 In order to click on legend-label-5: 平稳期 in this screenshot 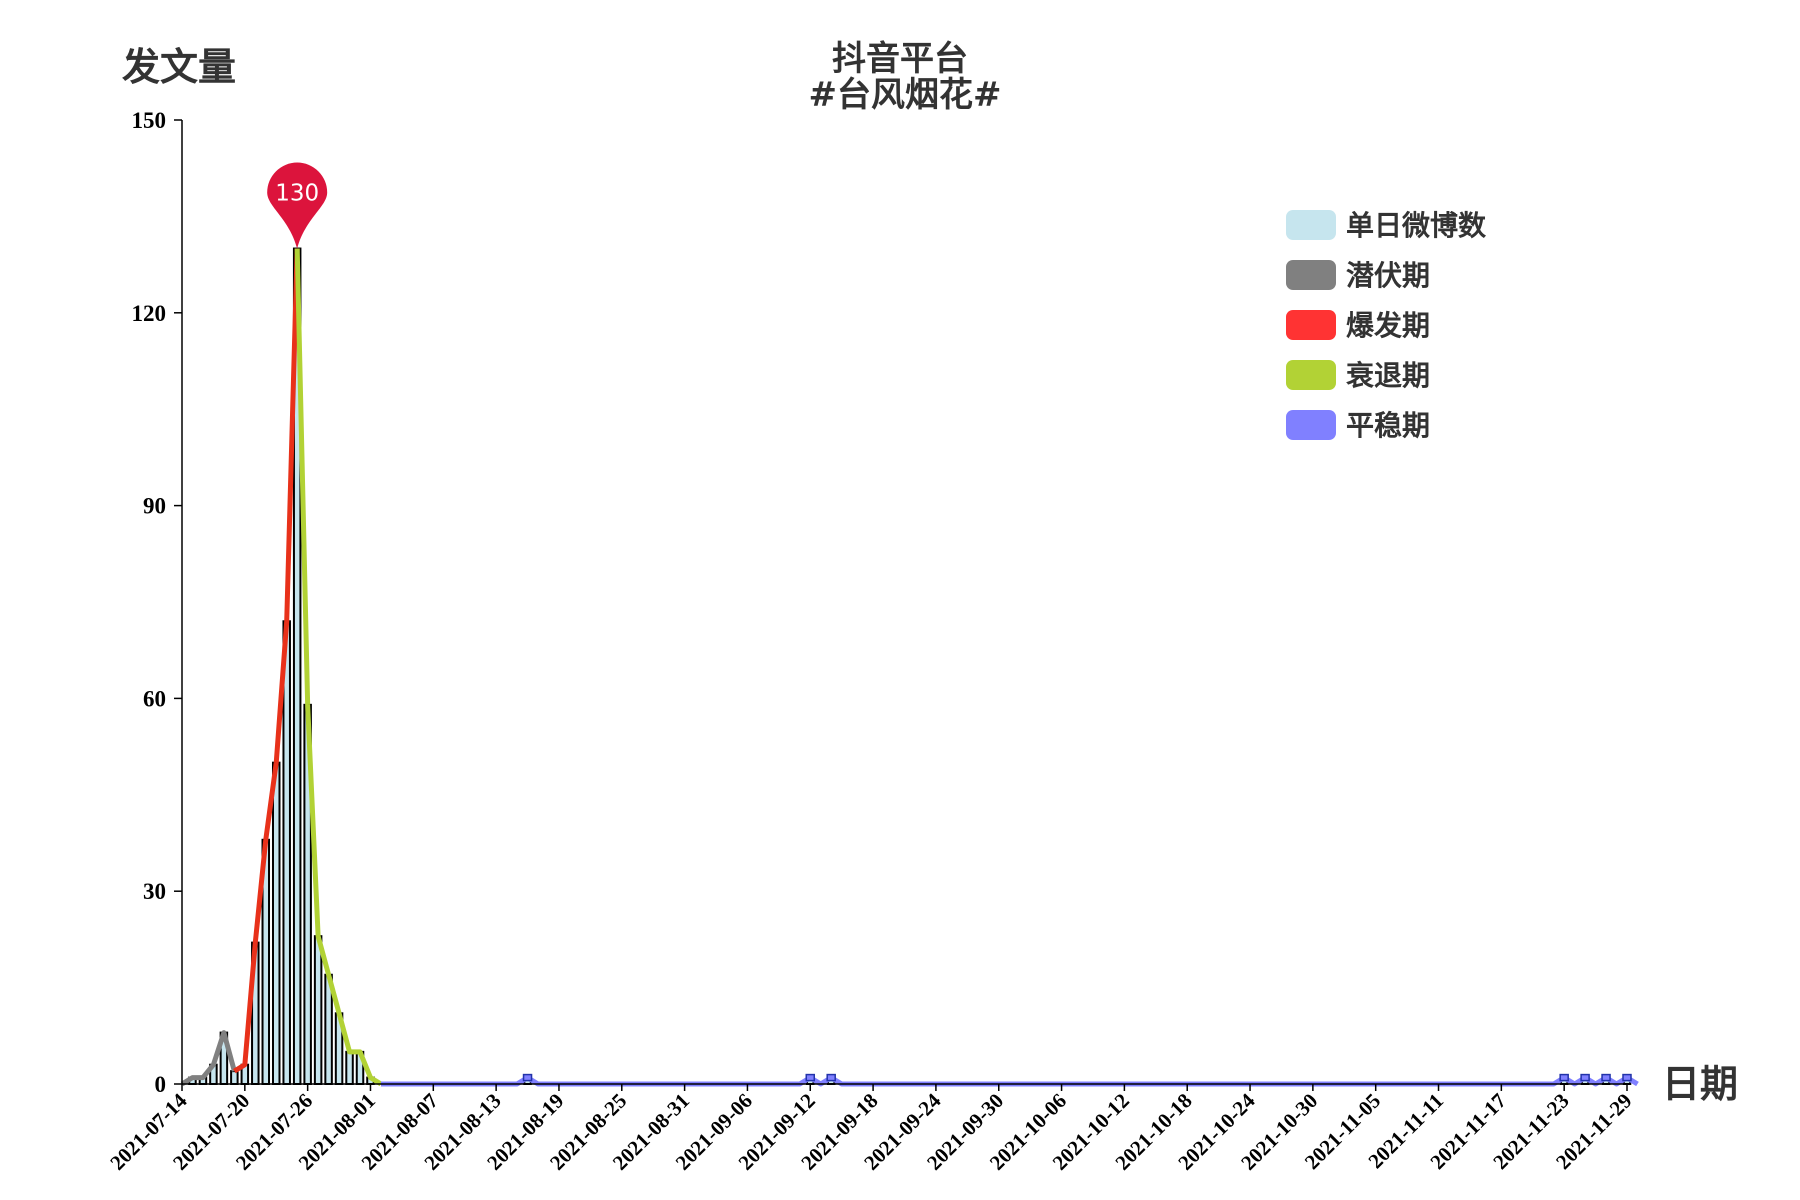, I will do `click(1388, 425)`.